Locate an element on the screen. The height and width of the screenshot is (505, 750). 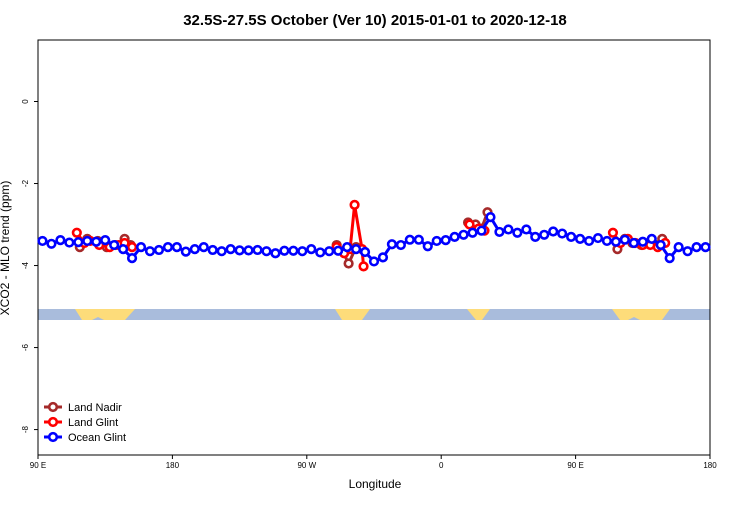
y-axis-label: XCO2 - MLO trend (ppm) is located at coordinates (6, 248).